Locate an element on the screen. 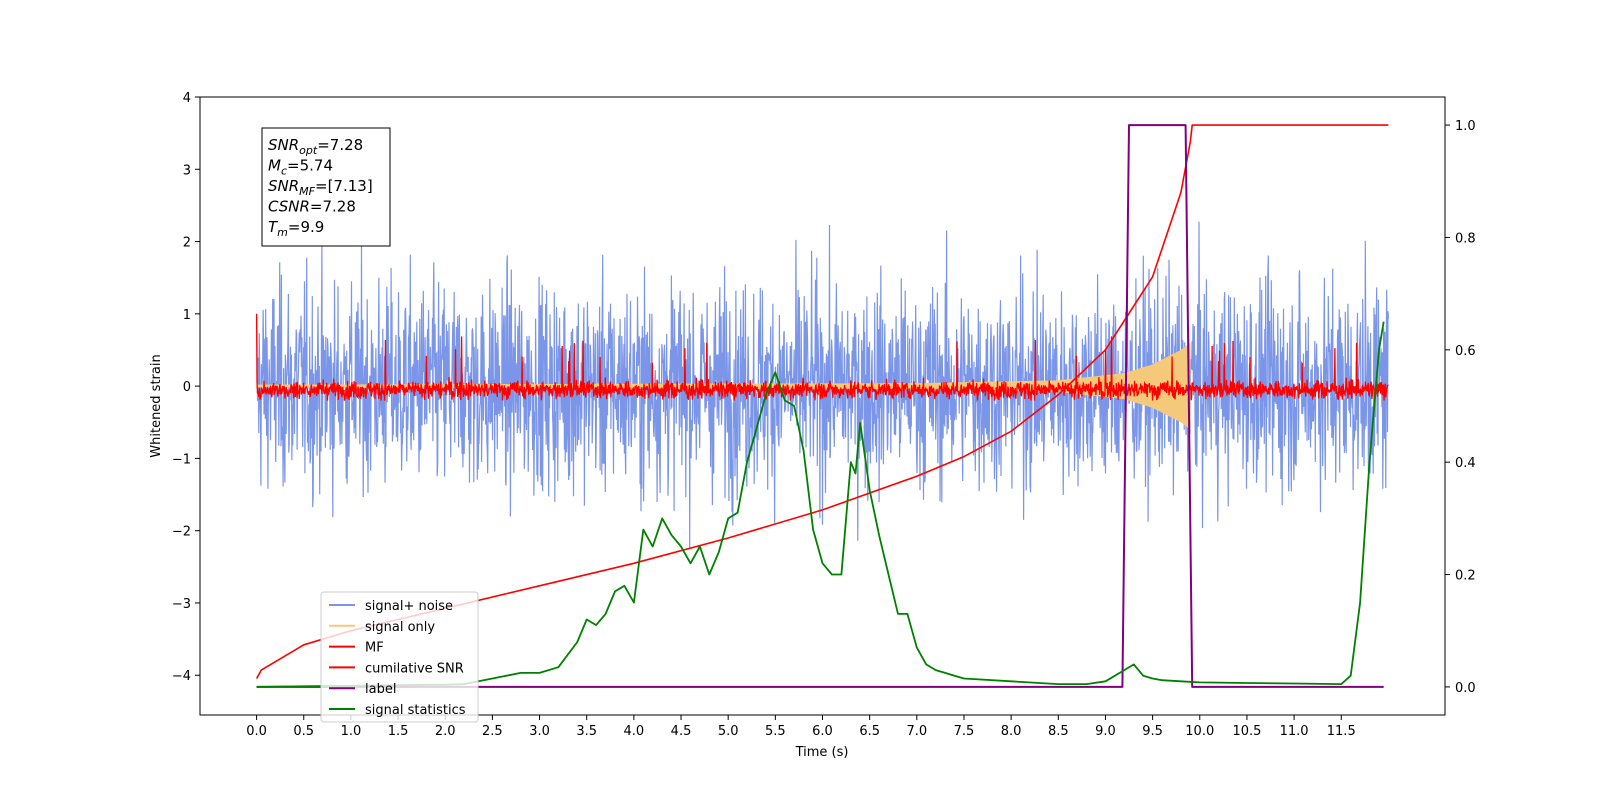 This screenshot has height=800, width=1600. y-tick-label: 4 is located at coordinates (187, 98).